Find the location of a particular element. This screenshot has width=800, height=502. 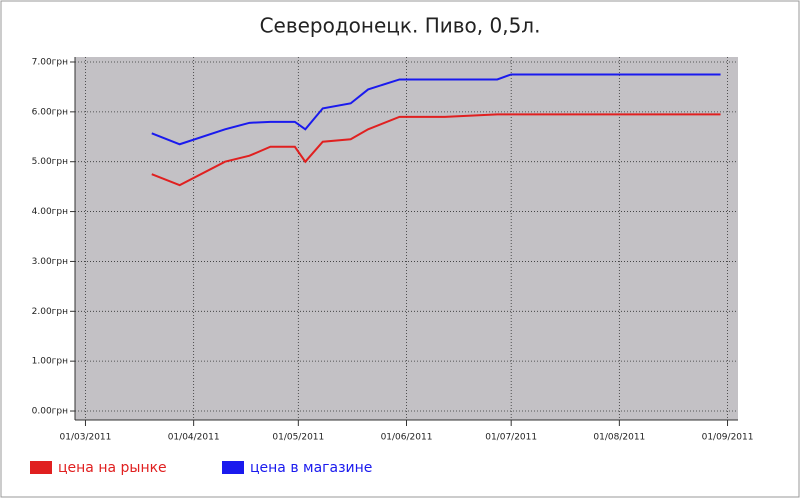

y-tick-label: 3.00грн is located at coordinates (50, 262).